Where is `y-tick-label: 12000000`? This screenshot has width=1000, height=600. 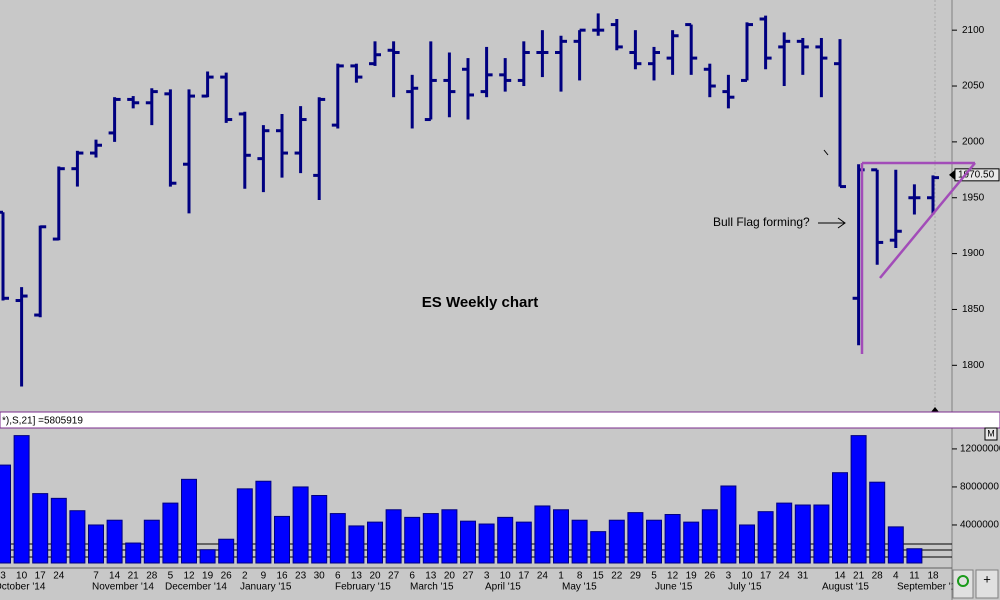
y-tick-label: 12000000 is located at coordinates (980, 449).